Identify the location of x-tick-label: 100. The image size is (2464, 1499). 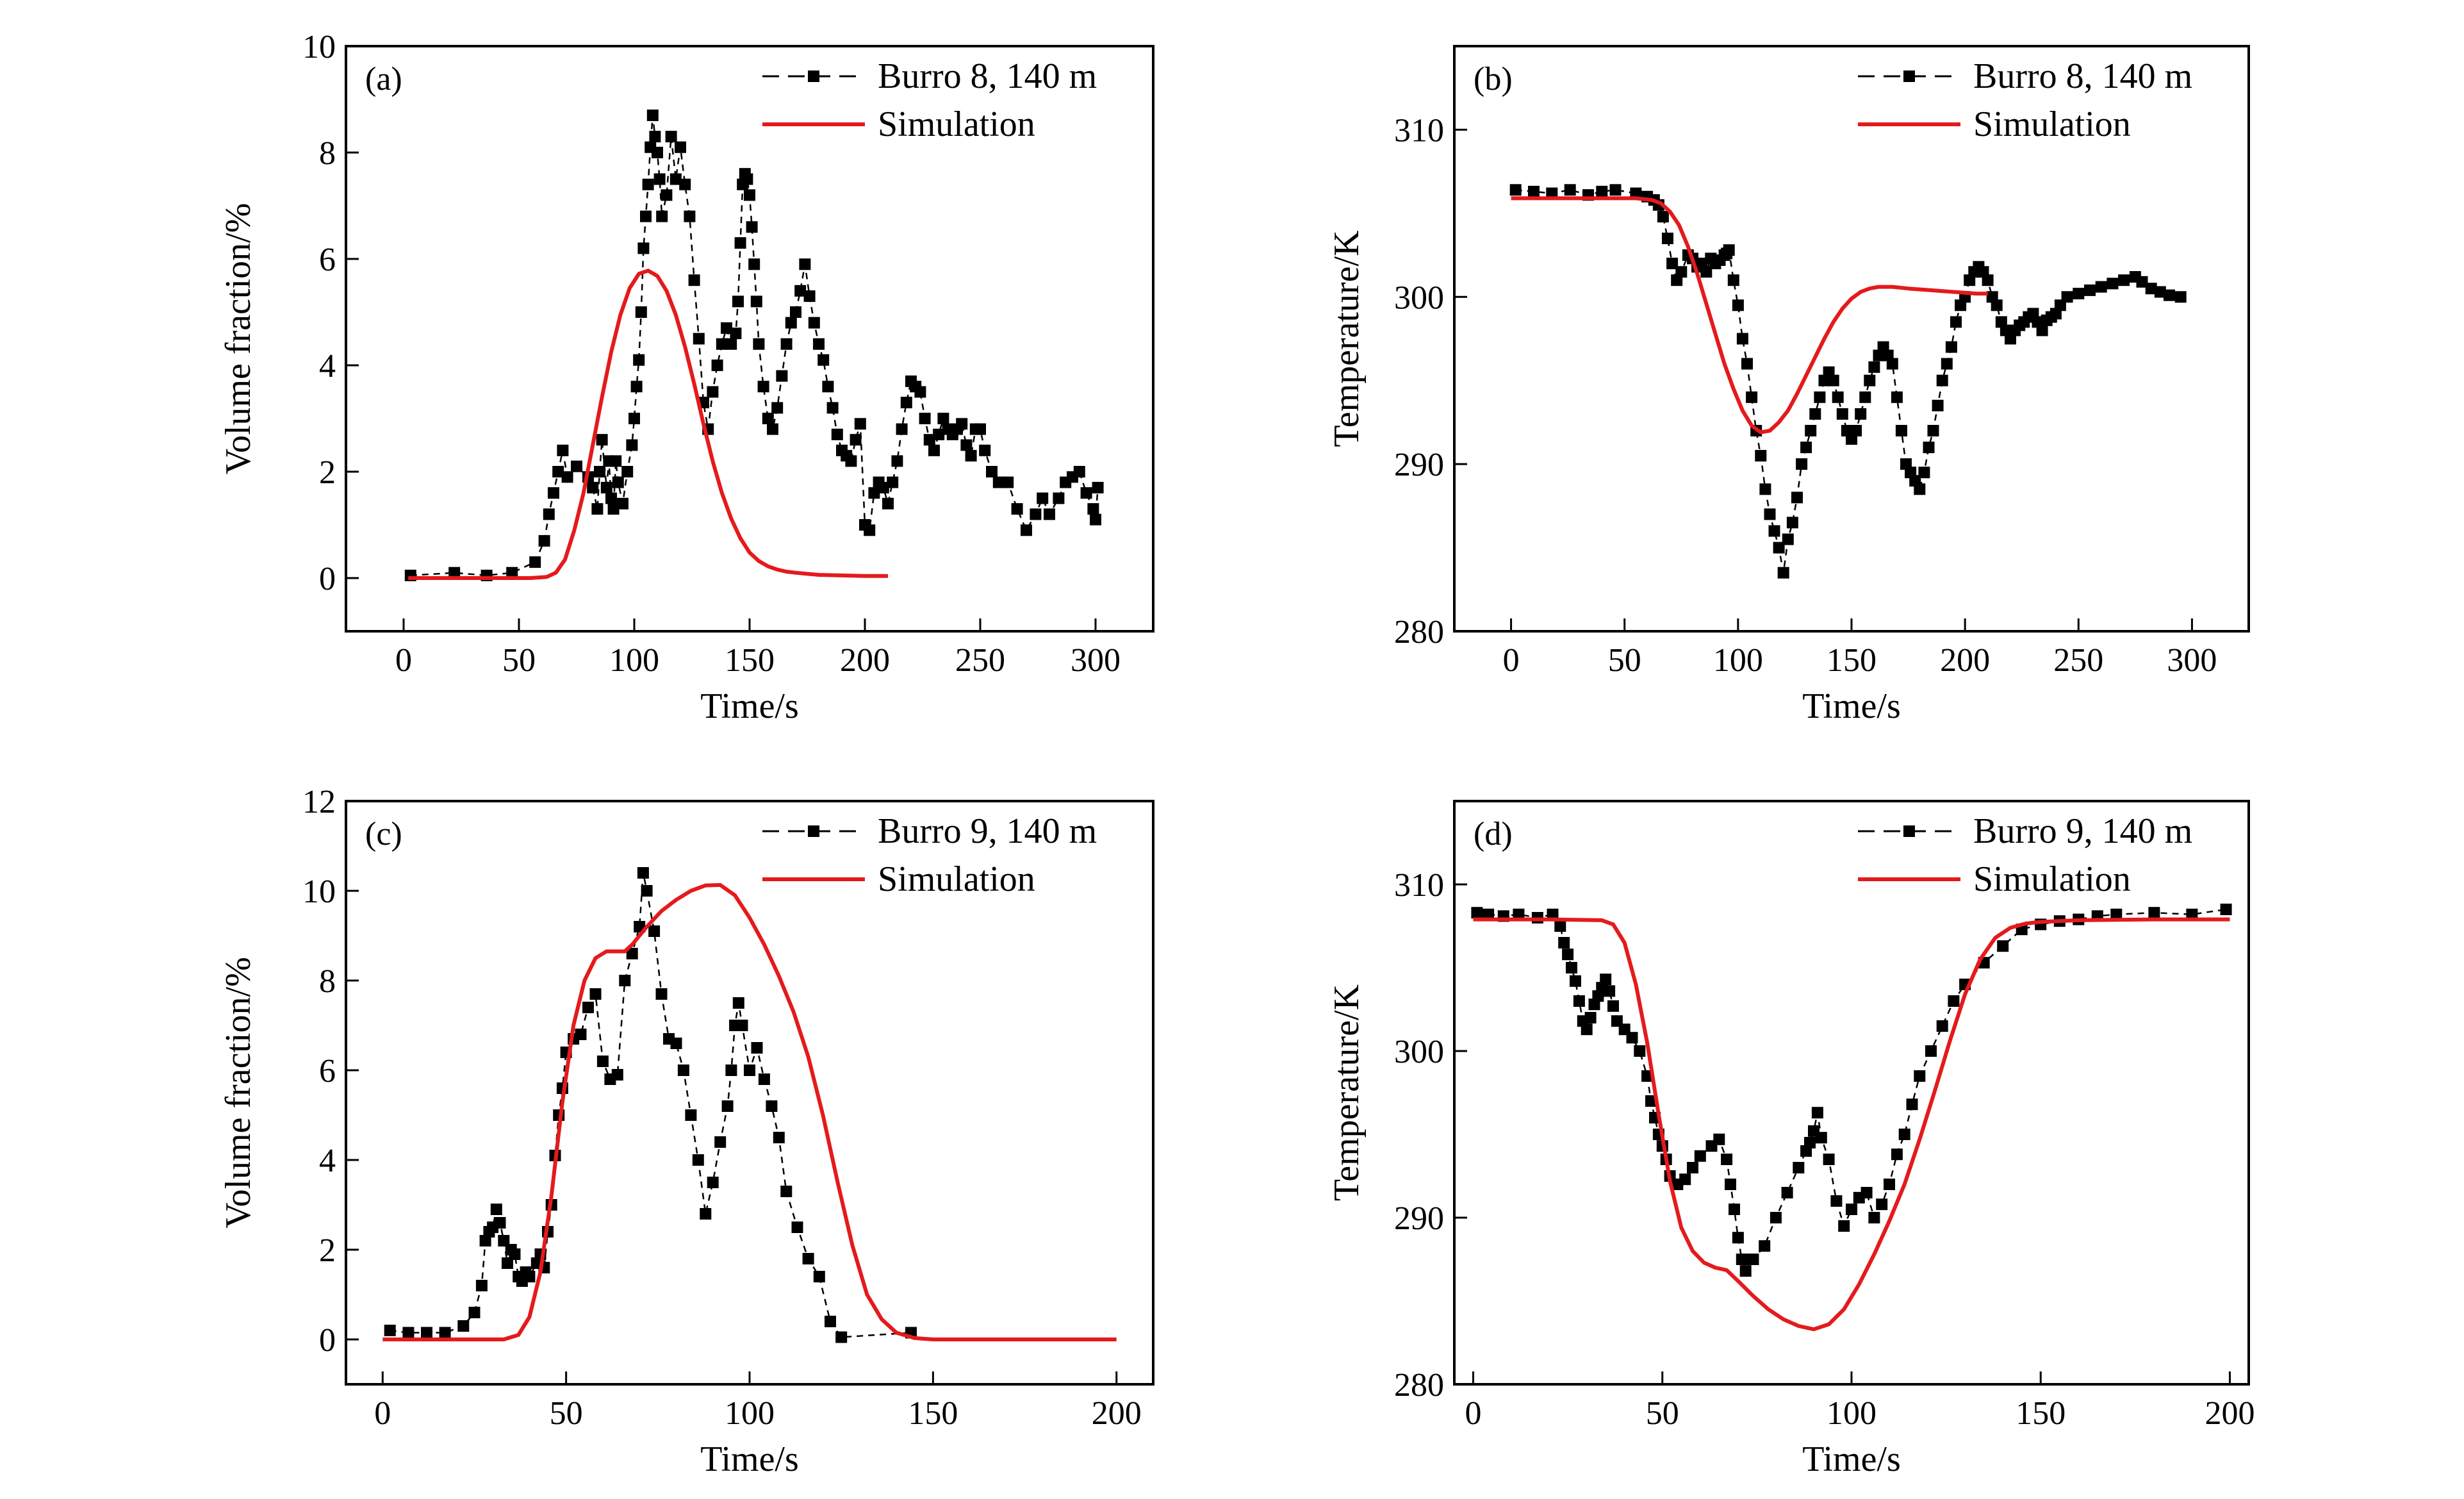
(750, 1413).